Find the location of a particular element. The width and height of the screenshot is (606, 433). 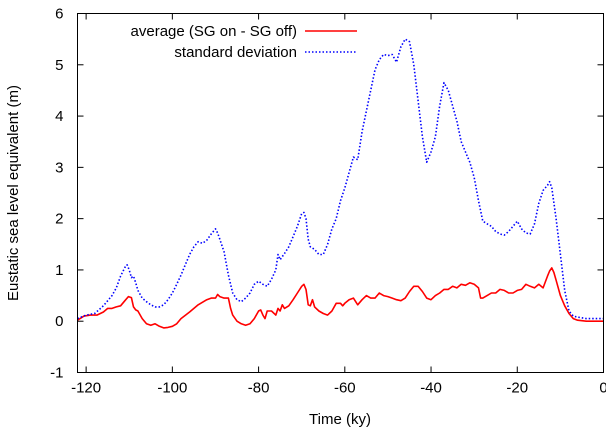

x-tick-label: -20 is located at coordinates (517, 388).